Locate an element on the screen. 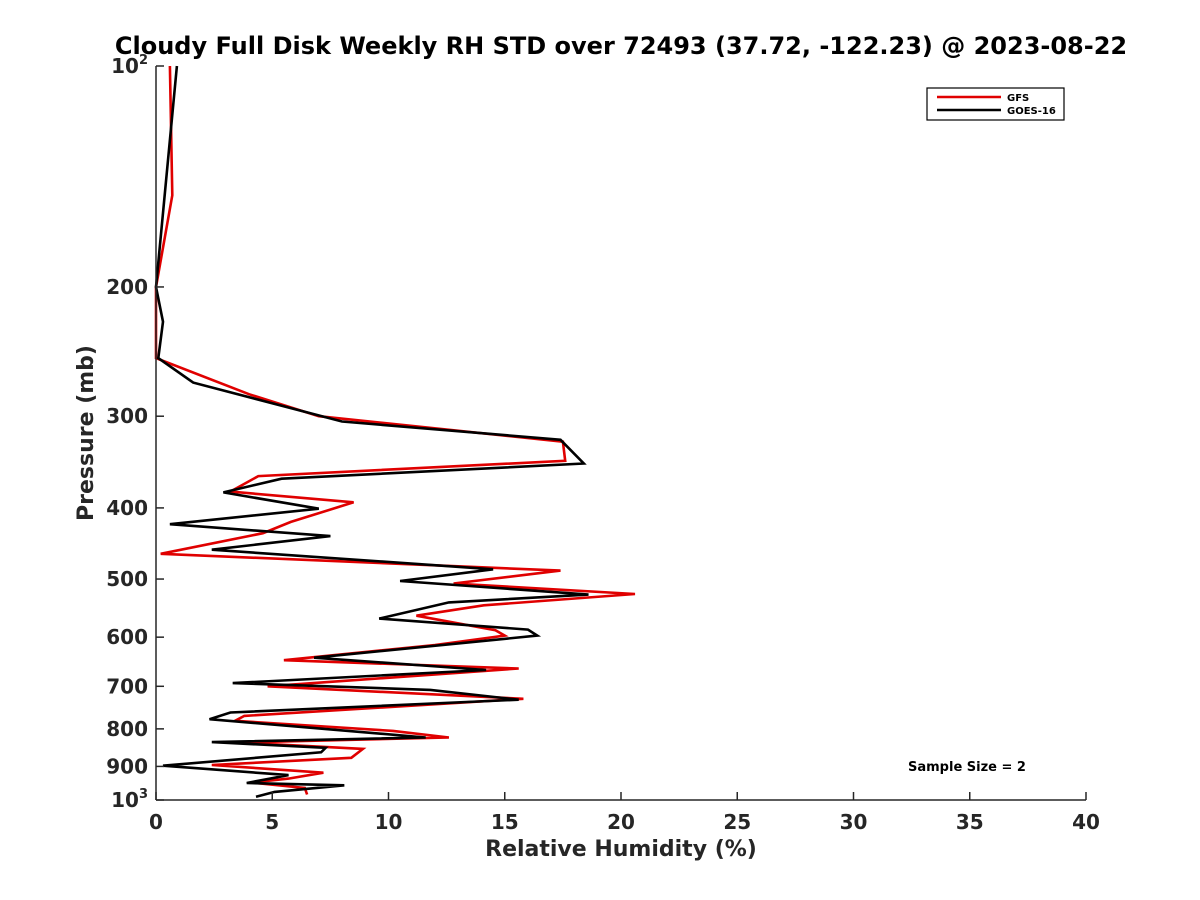 The image size is (1200, 900). sample-size-annotation: Sample Size = 2 is located at coordinates (967, 767).